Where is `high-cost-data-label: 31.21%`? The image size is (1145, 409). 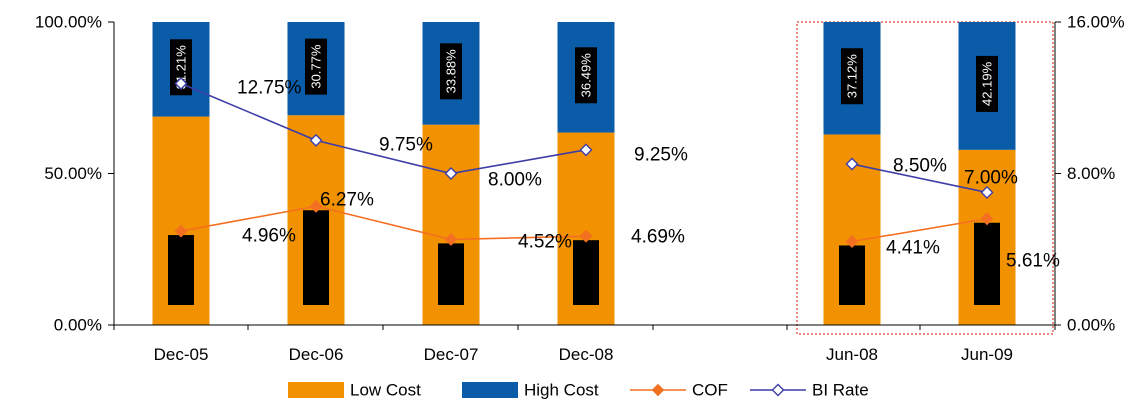
high-cost-data-label: 31.21% is located at coordinates (181, 67).